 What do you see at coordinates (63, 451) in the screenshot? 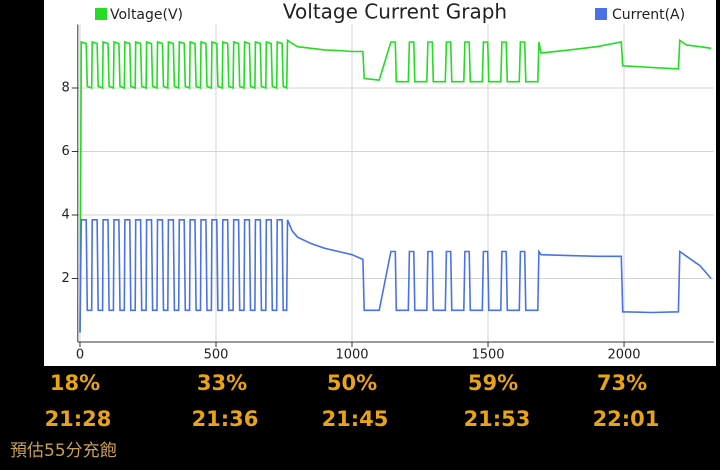
I see `footnote: 預估55分充飽` at bounding box center [63, 451].